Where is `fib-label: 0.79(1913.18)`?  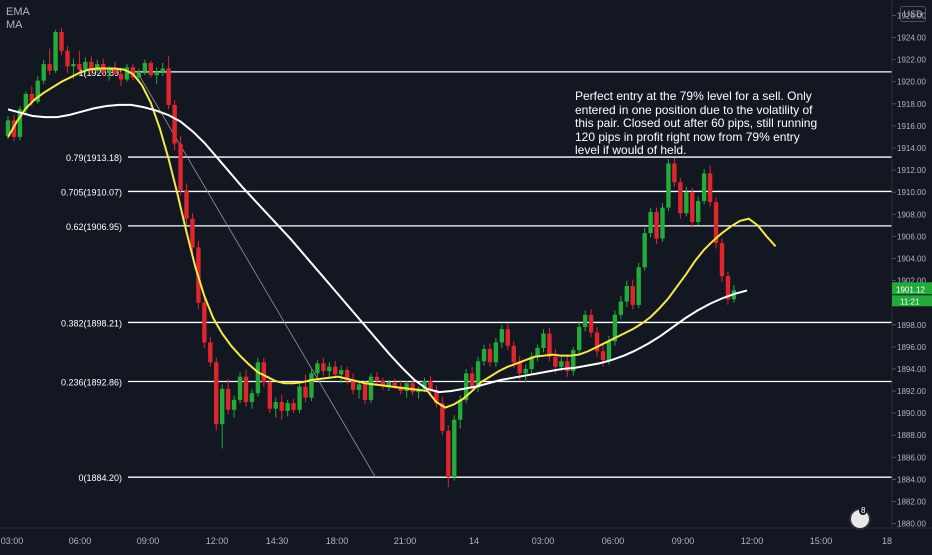
fib-label: 0.79(1913.18) is located at coordinates (94, 158).